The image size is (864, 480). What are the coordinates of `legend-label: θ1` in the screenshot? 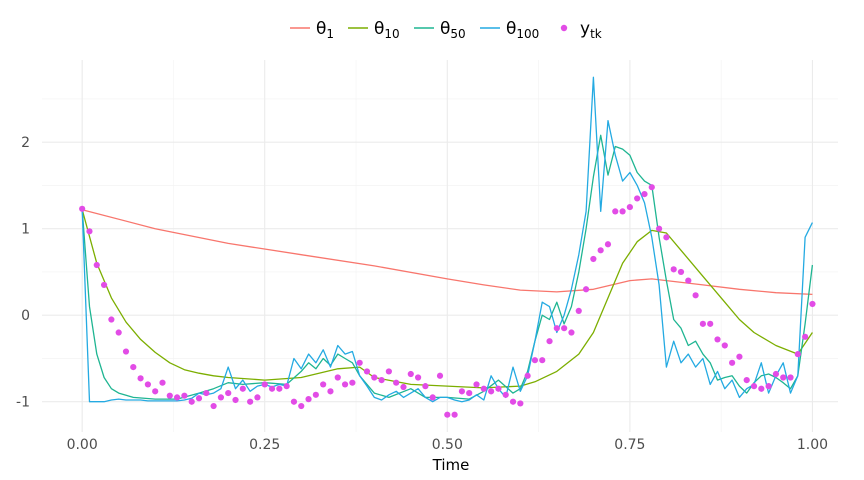 It's located at (325, 30).